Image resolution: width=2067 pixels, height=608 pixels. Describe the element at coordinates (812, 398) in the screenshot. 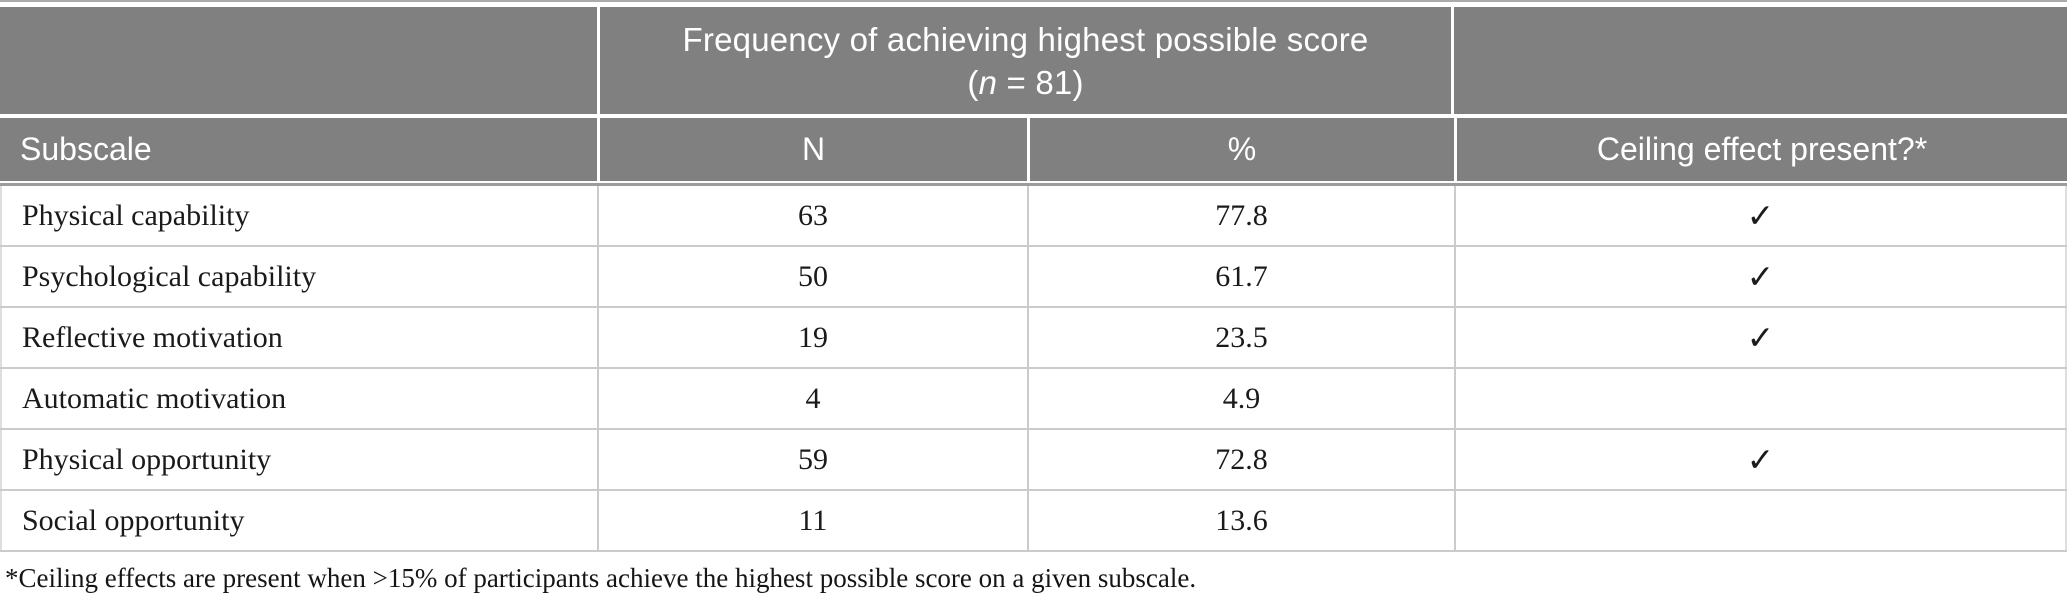

I see `cell-n: 4` at that location.